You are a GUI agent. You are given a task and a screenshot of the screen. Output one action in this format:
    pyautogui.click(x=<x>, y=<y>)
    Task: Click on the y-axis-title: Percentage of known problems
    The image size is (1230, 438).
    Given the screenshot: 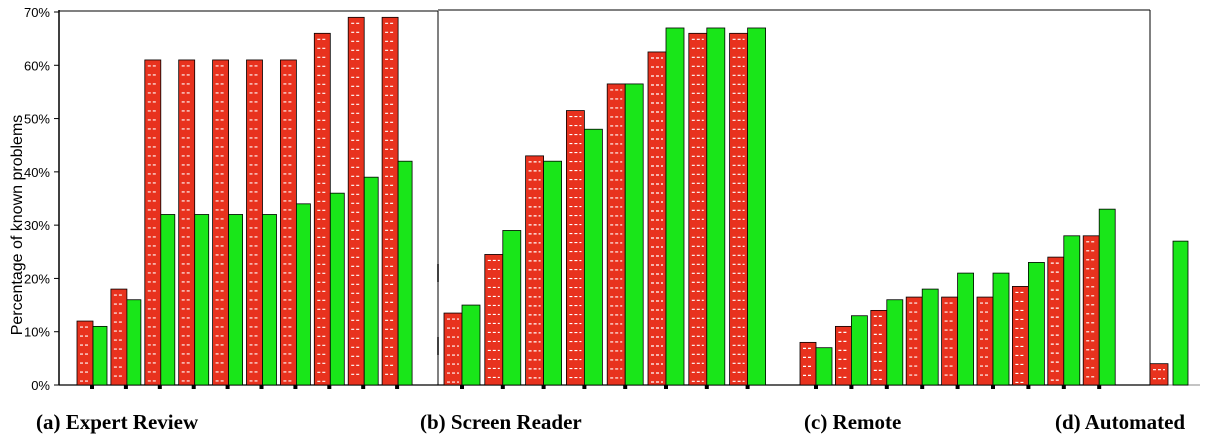 What is the action you would take?
    pyautogui.click(x=17, y=225)
    